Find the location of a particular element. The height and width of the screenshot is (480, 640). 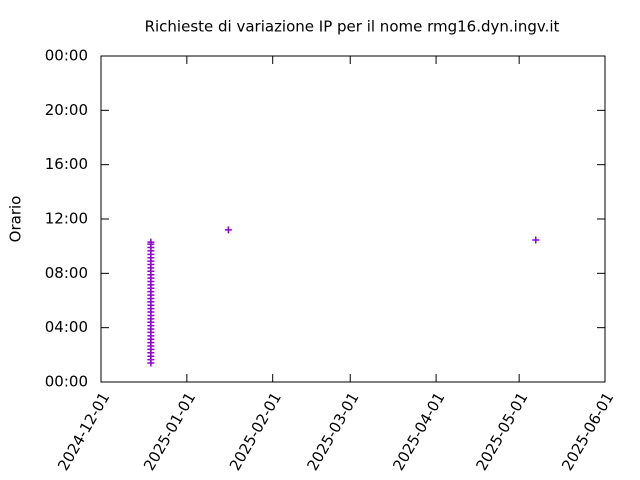

y-axis-label: Orario is located at coordinates (16, 219).